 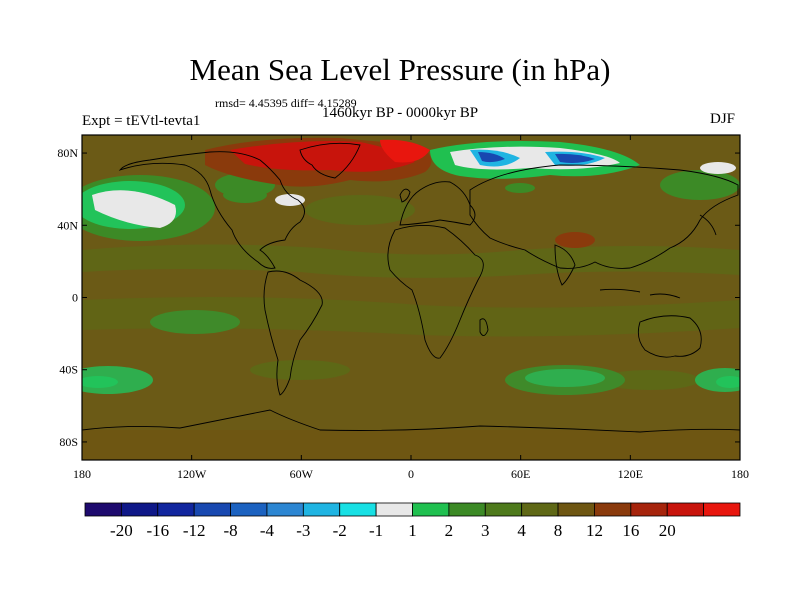 I want to click on south-atlantic-anomaly, so click(x=300, y=370).